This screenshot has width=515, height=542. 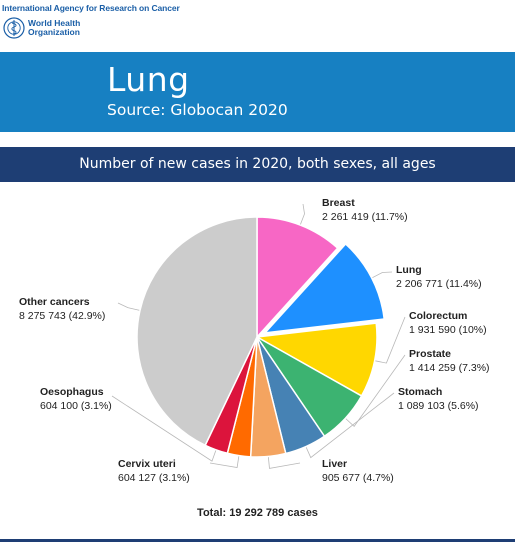 What do you see at coordinates (224, 460) in the screenshot?
I see `leader-line-cervix-uteri` at bounding box center [224, 460].